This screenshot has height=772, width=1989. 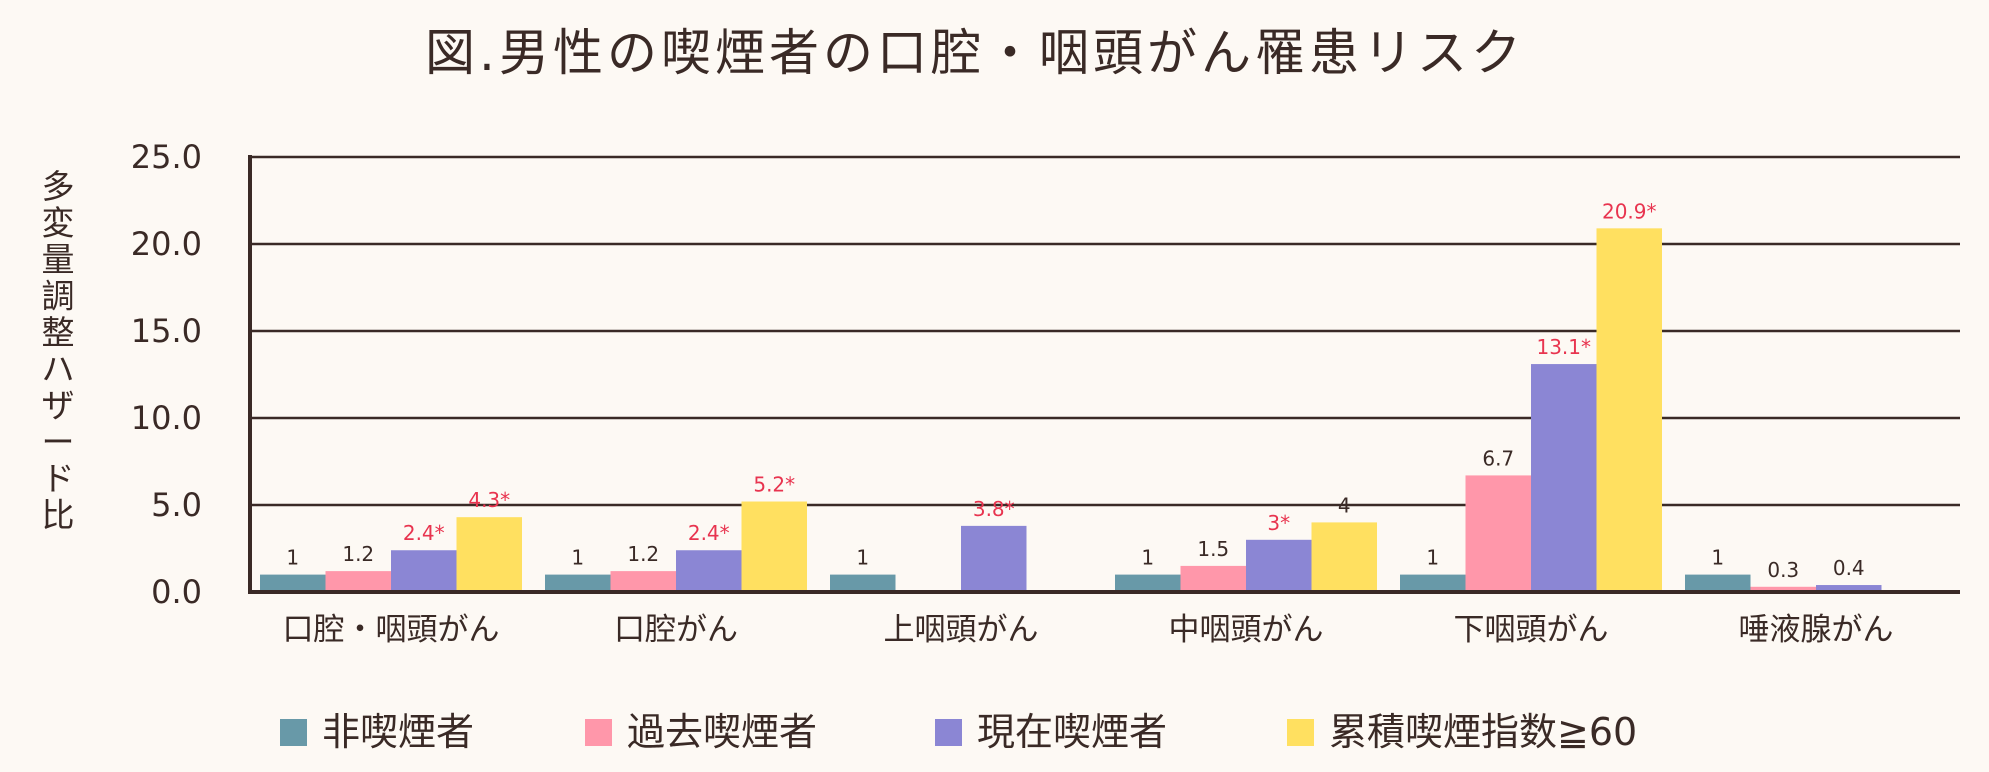 I want to click on data-label: 1.5, so click(x=1213, y=549).